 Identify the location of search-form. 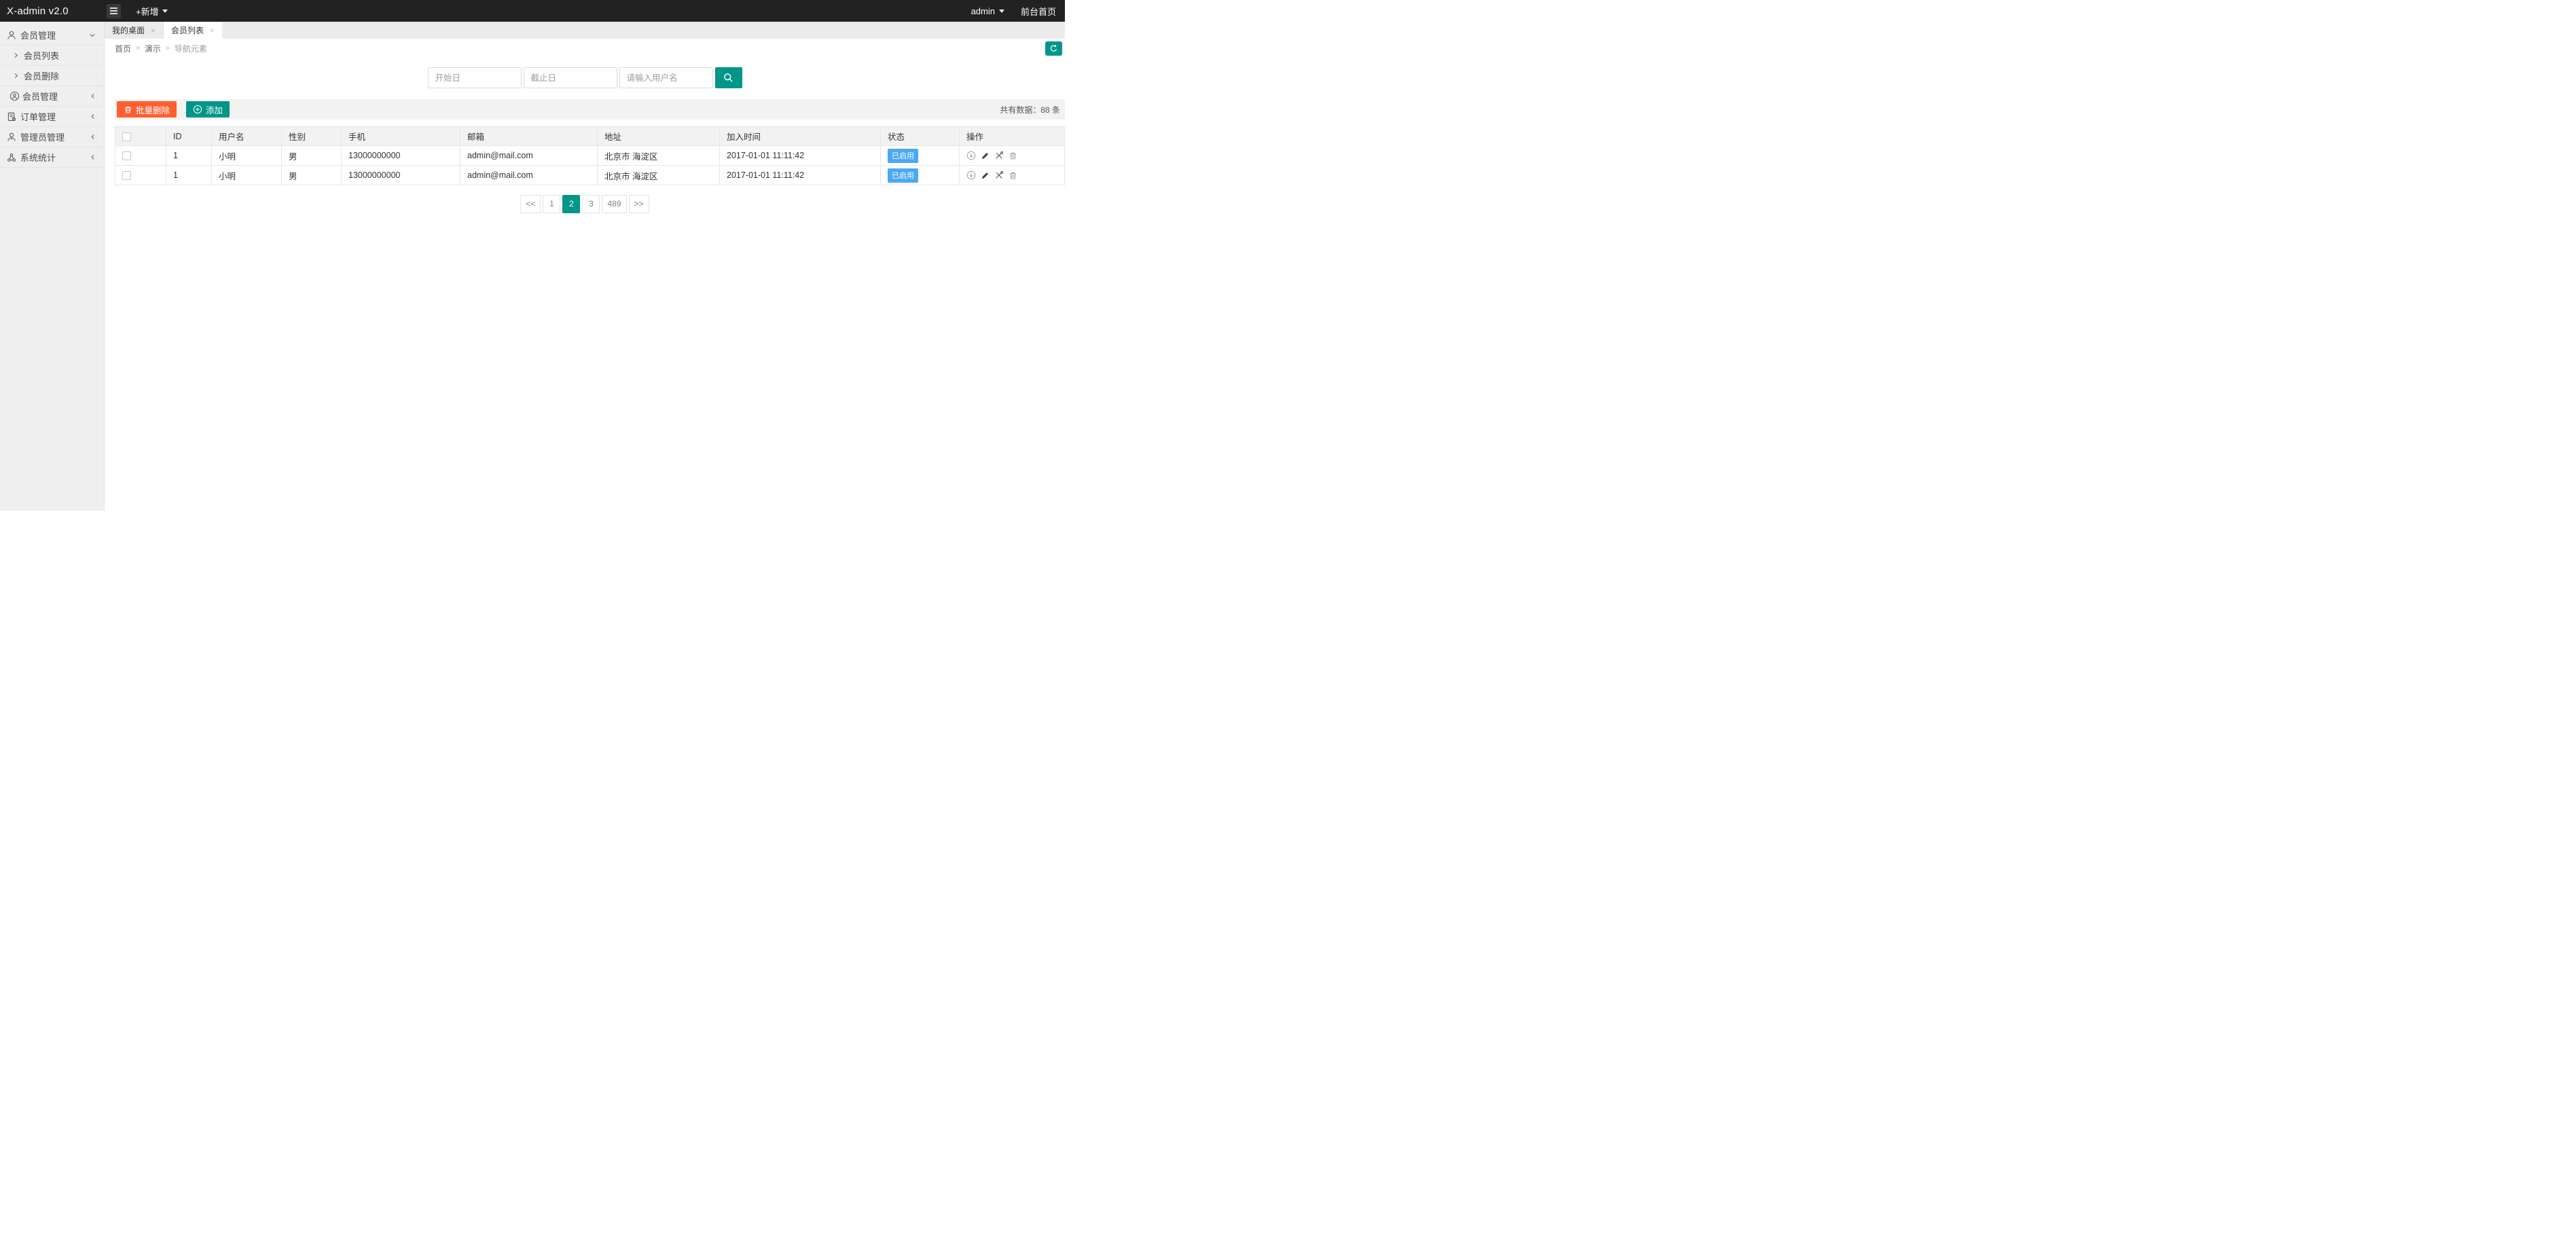
(585, 77).